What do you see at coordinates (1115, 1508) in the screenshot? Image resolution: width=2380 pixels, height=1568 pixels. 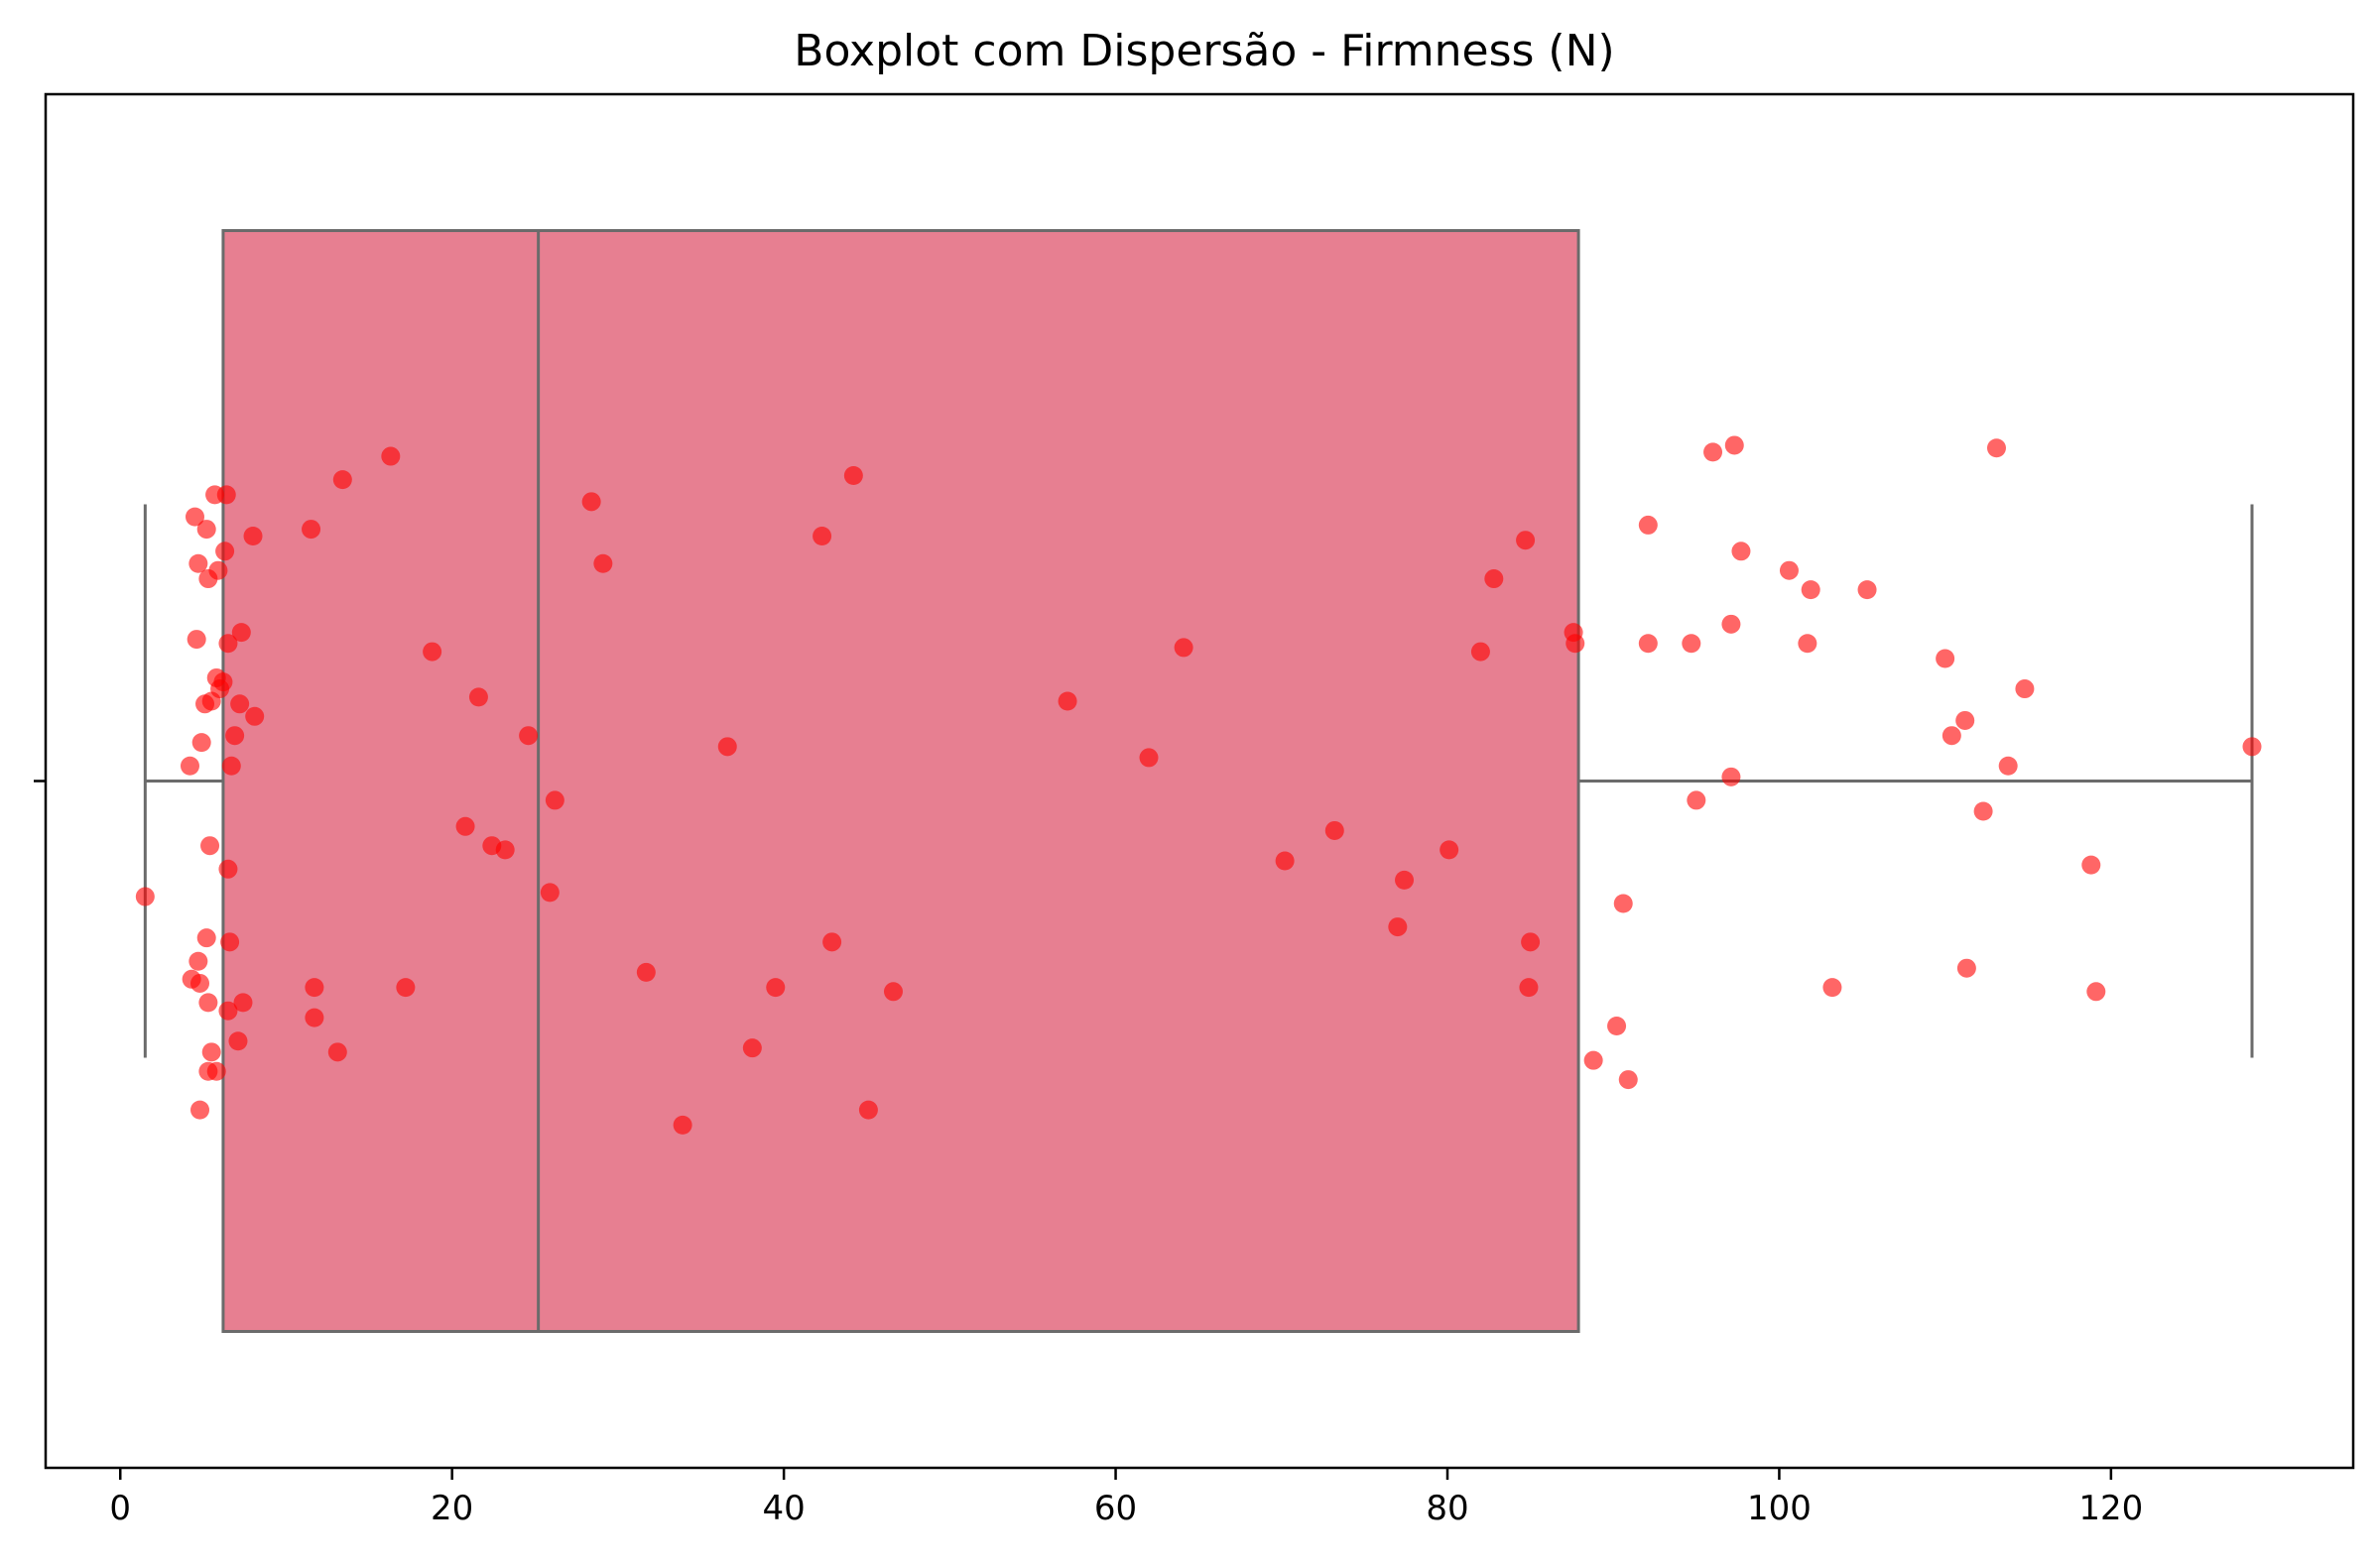 I see `x-tick-label: 60` at bounding box center [1115, 1508].